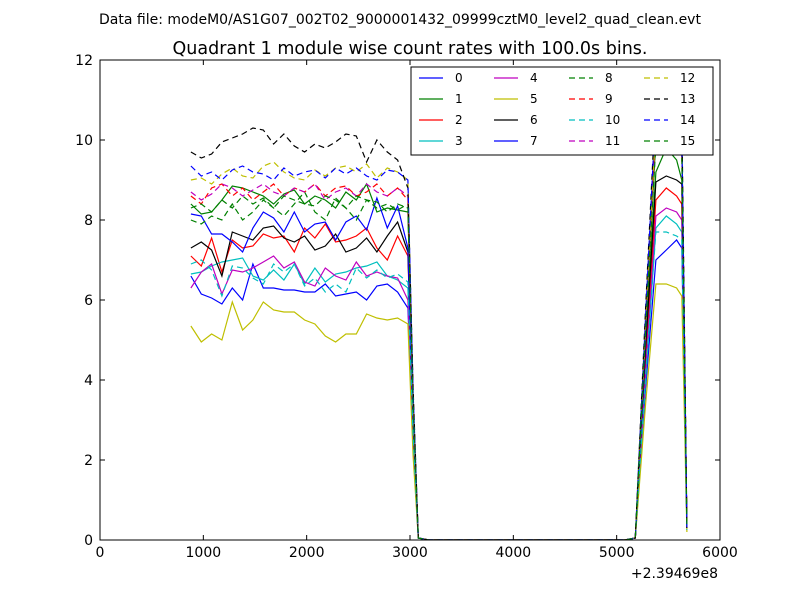  Describe the element at coordinates (204, 553) in the screenshot. I see `x-tick-label: 1000` at that location.